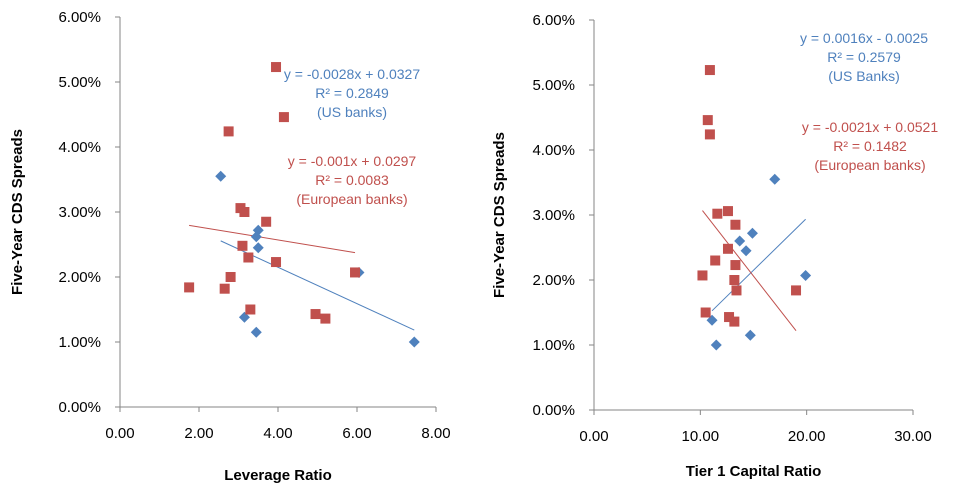 The image size is (953, 486). What do you see at coordinates (807, 436) in the screenshot?
I see `x-tick-label: 20.00` at bounding box center [807, 436].